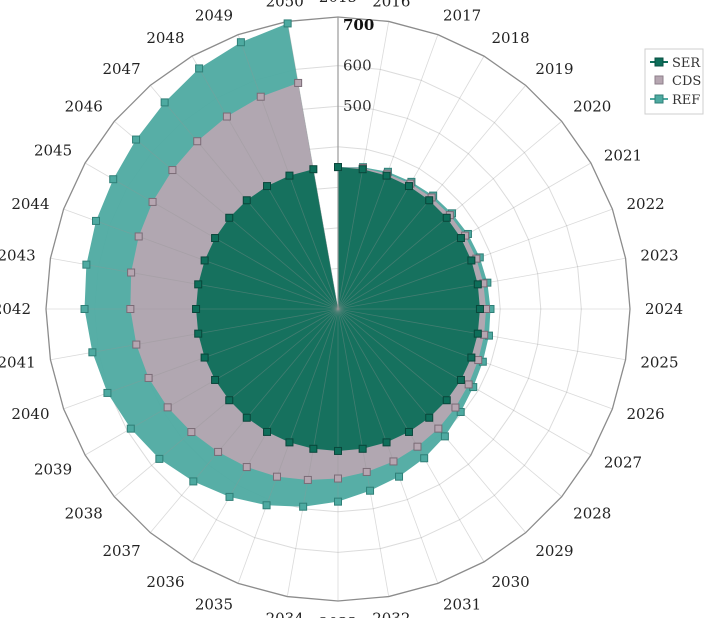 The height and width of the screenshot is (618, 709). Describe the element at coordinates (84, 513) in the screenshot. I see `category-label-2038: 2038` at that location.